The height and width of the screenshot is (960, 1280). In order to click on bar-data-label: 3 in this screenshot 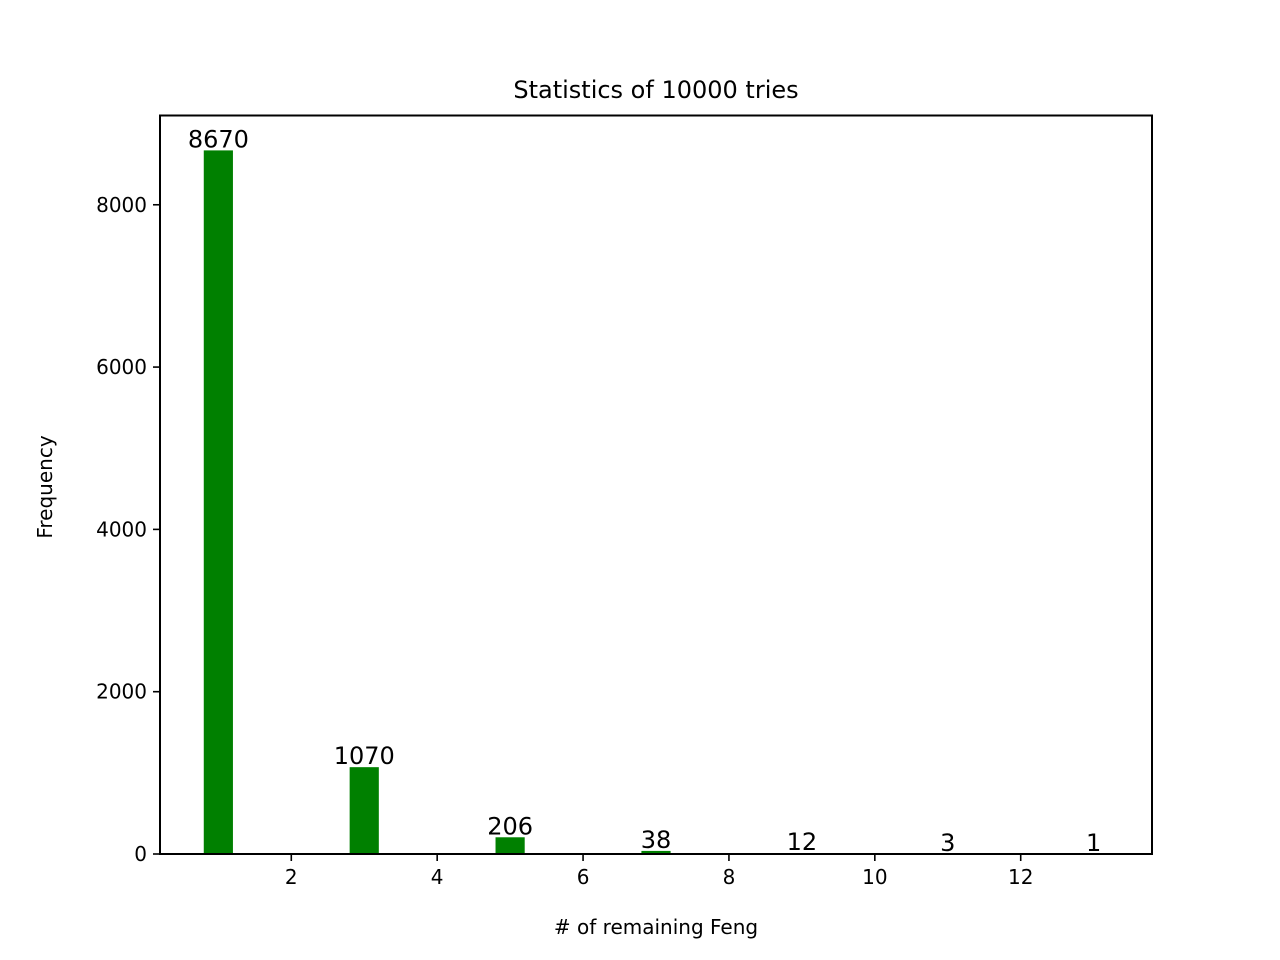, I will do `click(947, 843)`.